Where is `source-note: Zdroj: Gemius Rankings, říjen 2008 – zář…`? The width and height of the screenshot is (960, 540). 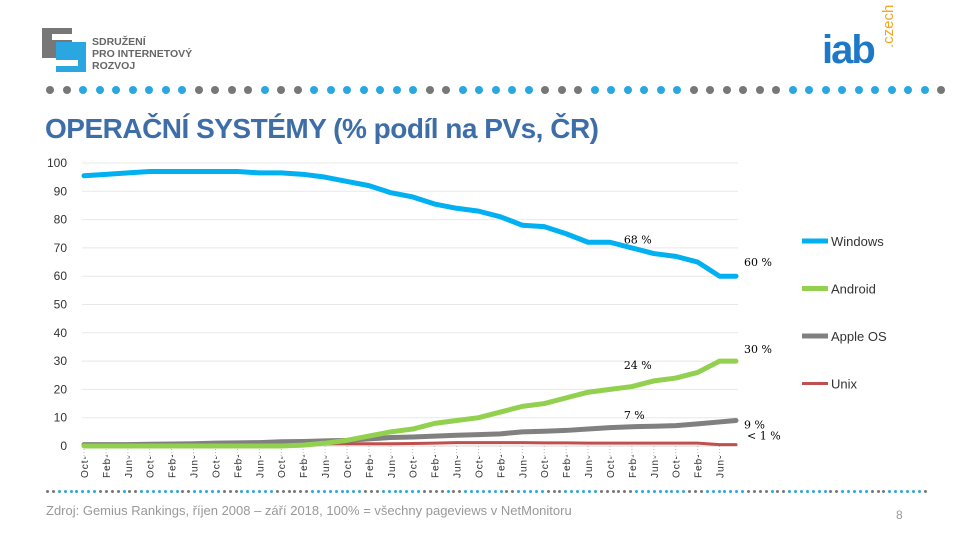
source-note: Zdroj: Gemius Rankings, říjen 2008 – zář… is located at coordinates (309, 510).